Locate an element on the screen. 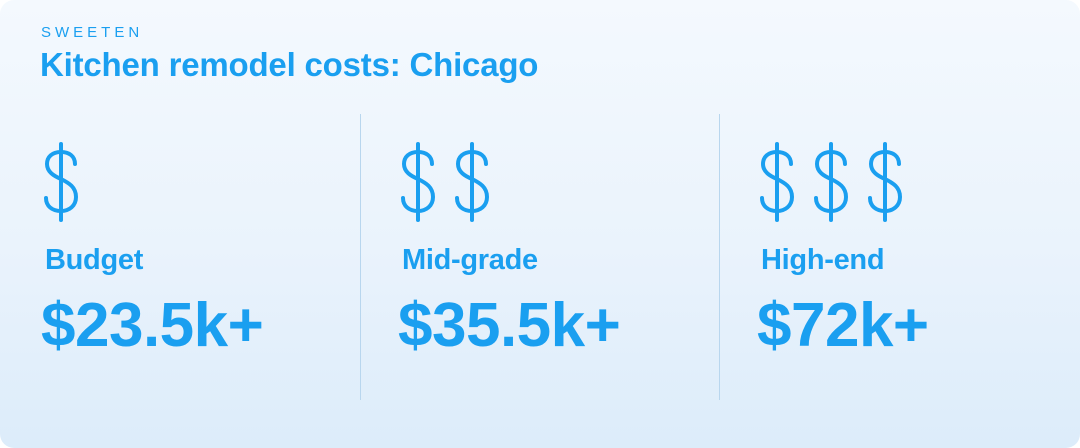 The height and width of the screenshot is (448, 1080). tier-price: $72k+ is located at coordinates (843, 325).